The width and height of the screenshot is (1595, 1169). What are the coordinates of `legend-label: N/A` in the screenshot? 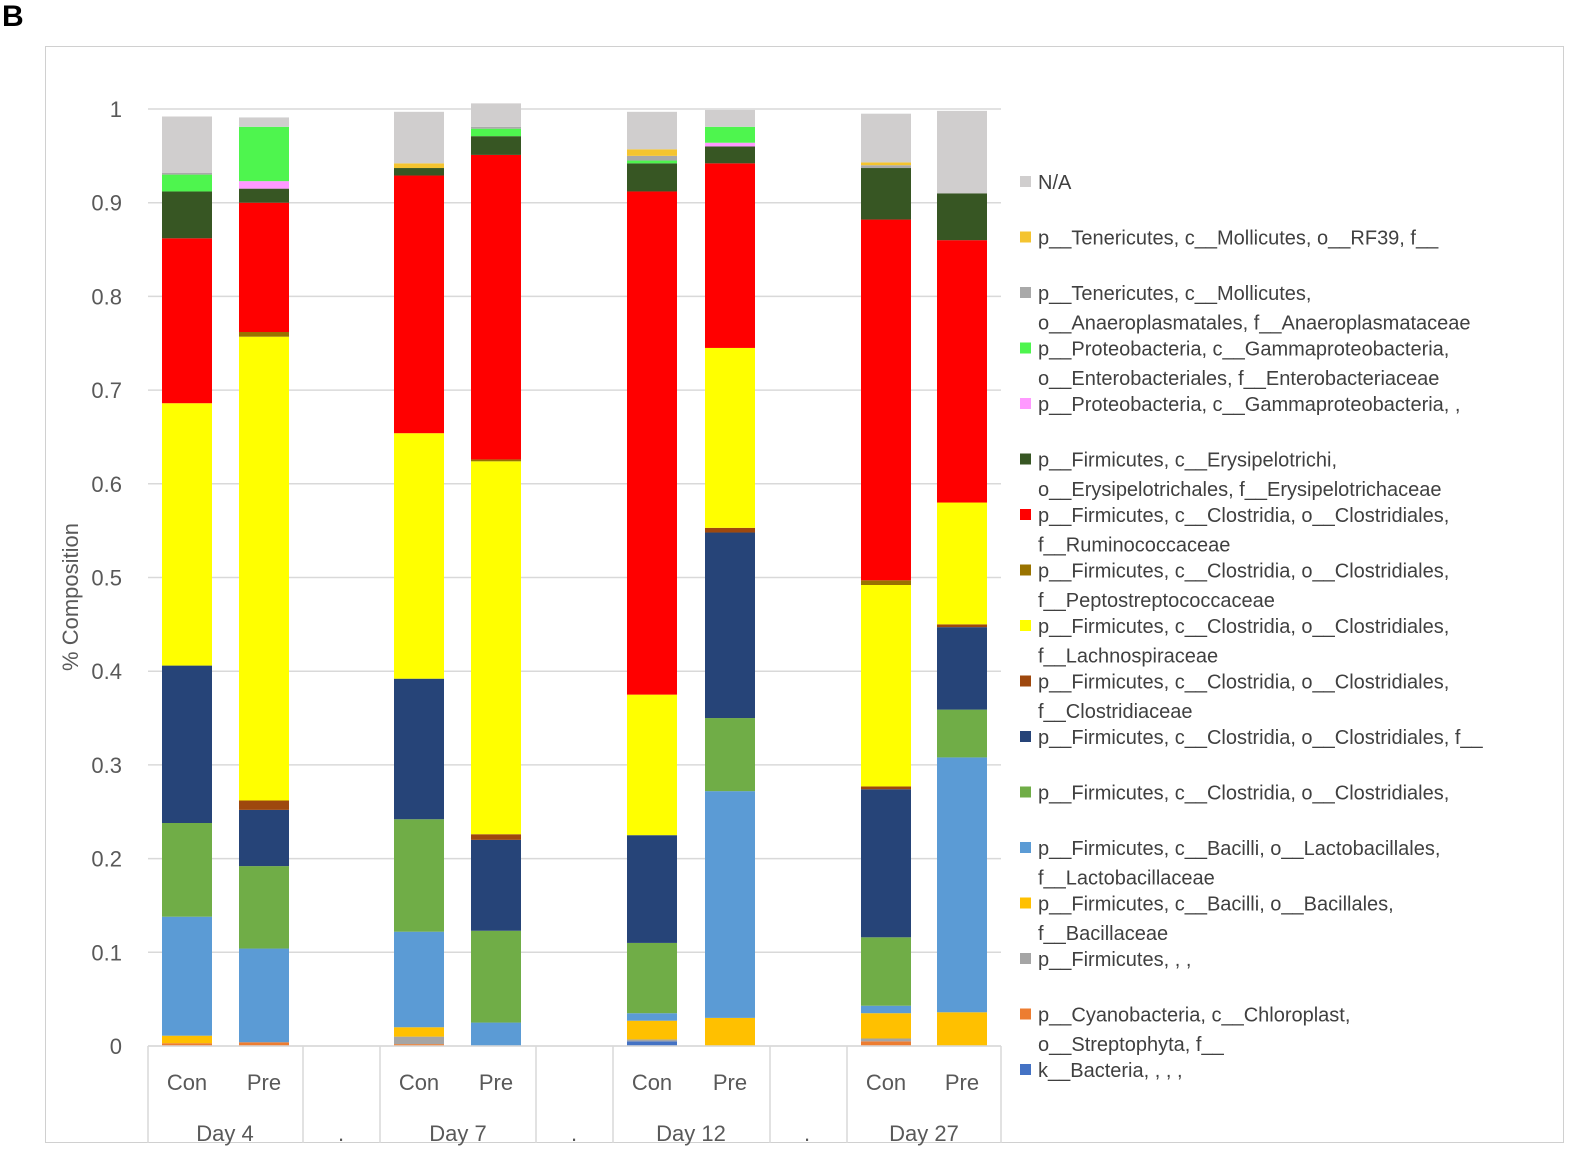 It's located at (1055, 183).